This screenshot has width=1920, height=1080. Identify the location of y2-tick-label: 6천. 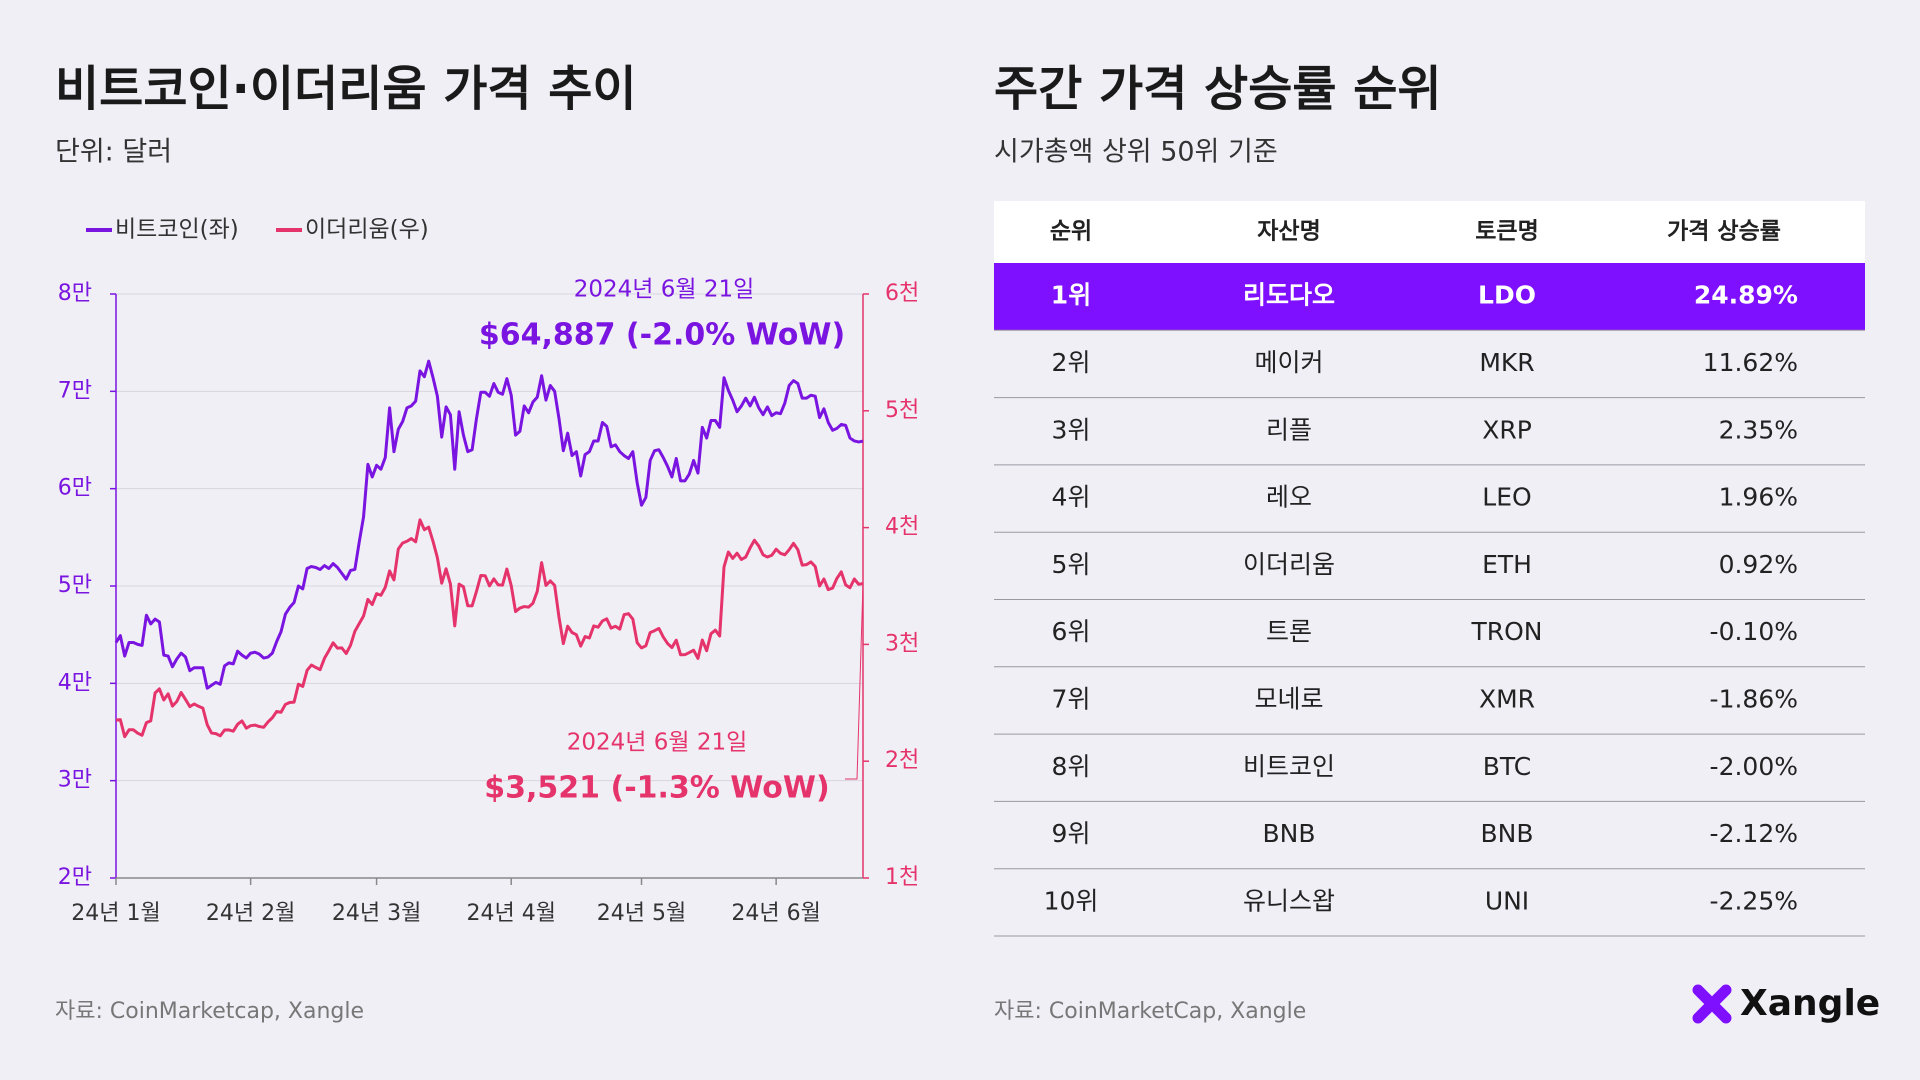
(902, 293).